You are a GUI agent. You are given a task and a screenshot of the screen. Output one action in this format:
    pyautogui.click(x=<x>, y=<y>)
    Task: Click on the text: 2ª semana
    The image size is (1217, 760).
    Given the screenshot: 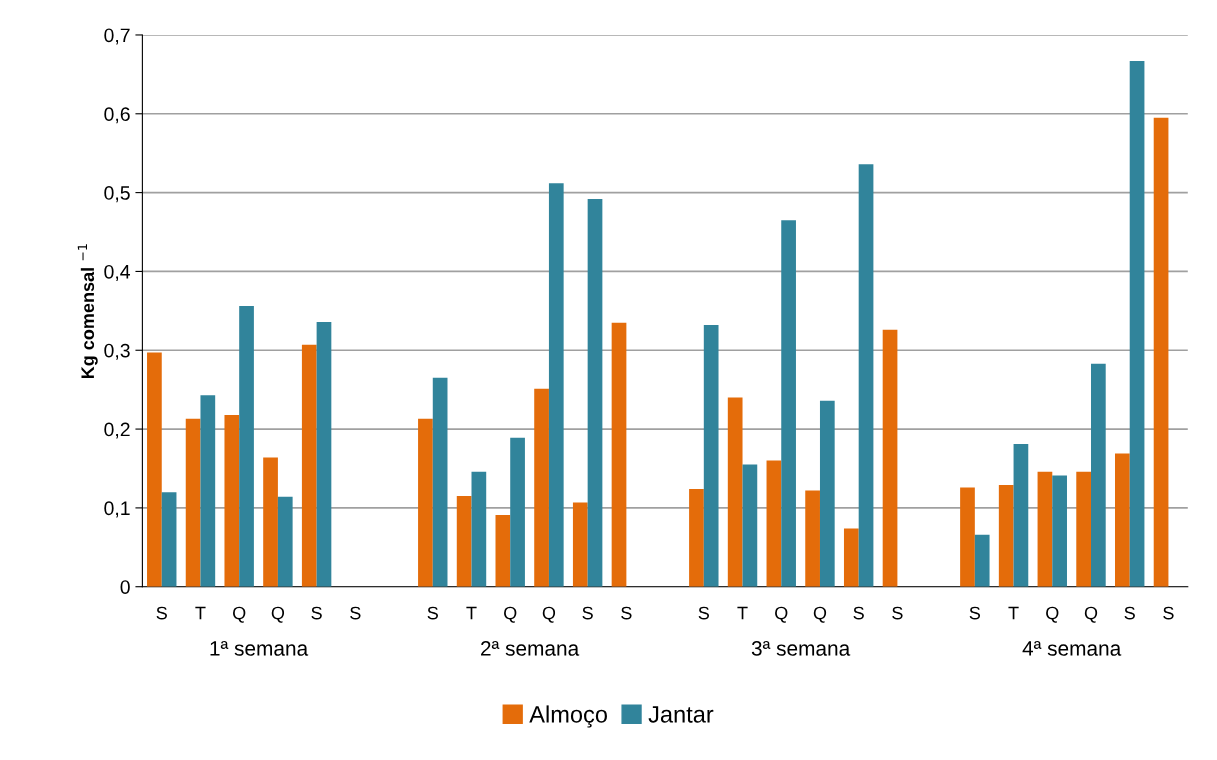 What is the action you would take?
    pyautogui.click(x=530, y=648)
    